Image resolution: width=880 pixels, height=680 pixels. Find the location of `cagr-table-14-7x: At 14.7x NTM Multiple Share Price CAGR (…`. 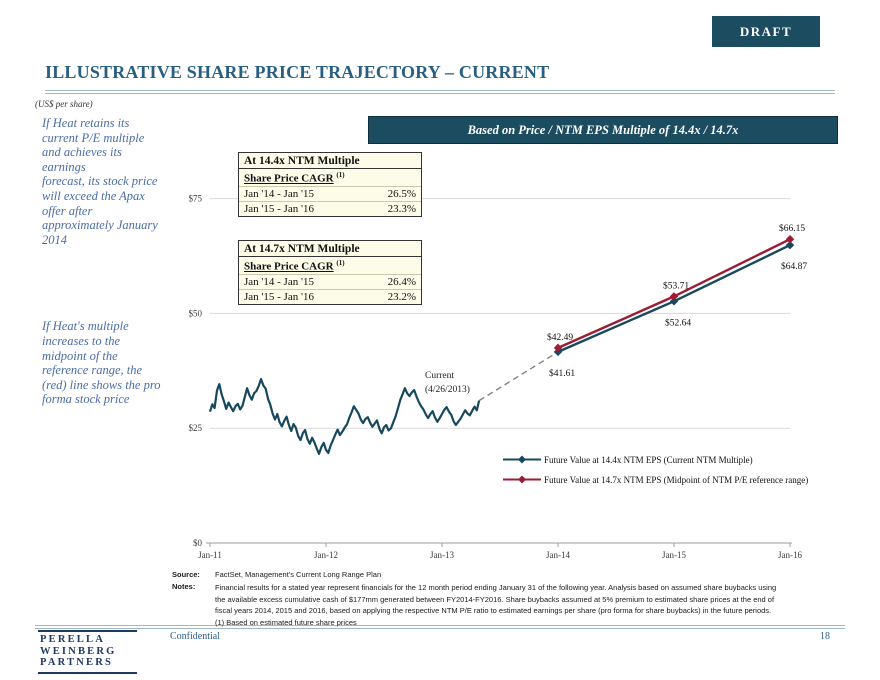

cagr-table-14-7x: At 14.7x NTM Multiple Share Price CAGR (… is located at coordinates (330, 272).